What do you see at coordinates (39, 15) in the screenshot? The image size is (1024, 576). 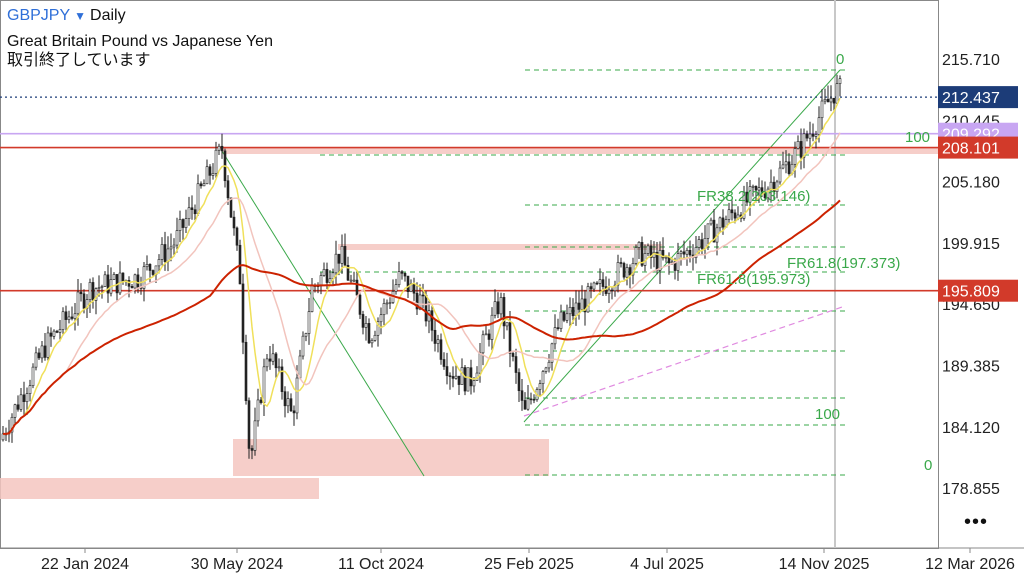 I see `symbol-selector: GBPJPY` at bounding box center [39, 15].